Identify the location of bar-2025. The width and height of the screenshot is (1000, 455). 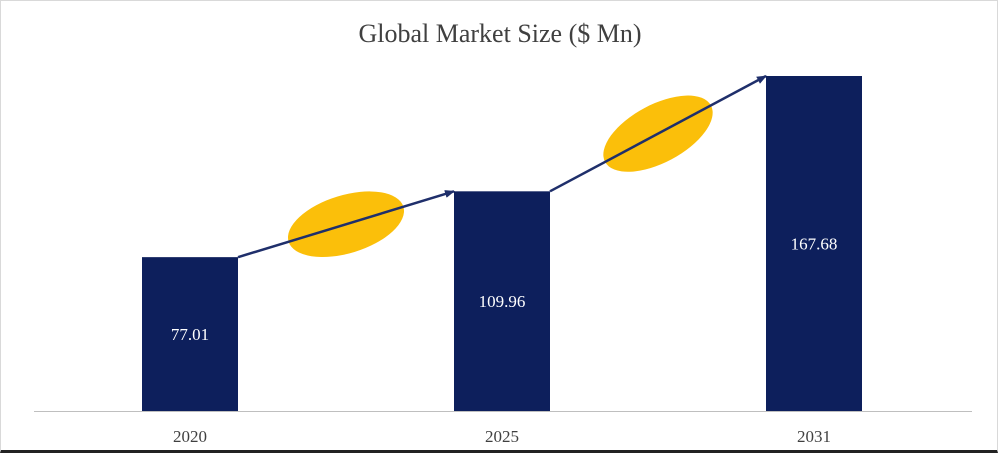
(502, 301).